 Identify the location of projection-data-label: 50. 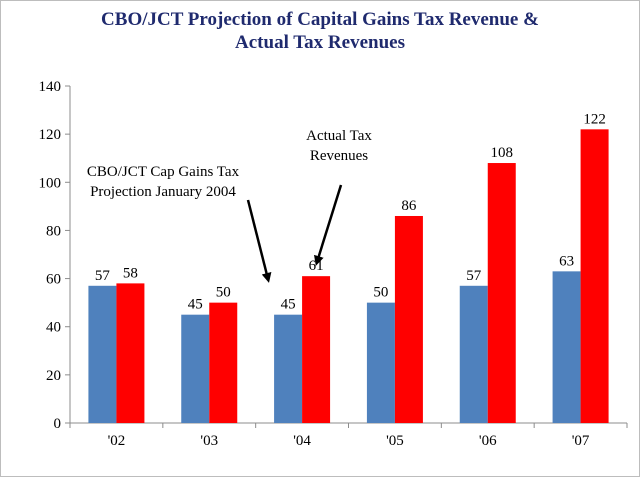
(380, 293).